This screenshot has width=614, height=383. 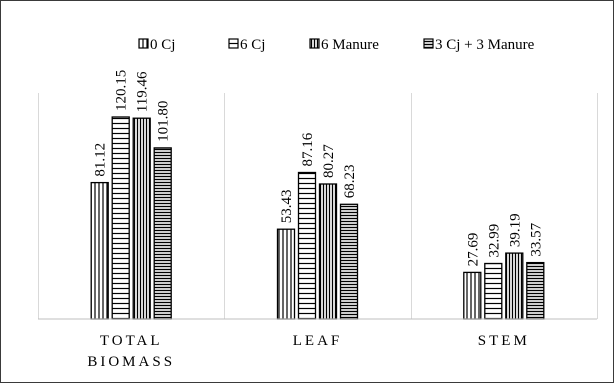 I want to click on value-label-total-biomass-6-manure: 119.46, so click(x=143, y=91).